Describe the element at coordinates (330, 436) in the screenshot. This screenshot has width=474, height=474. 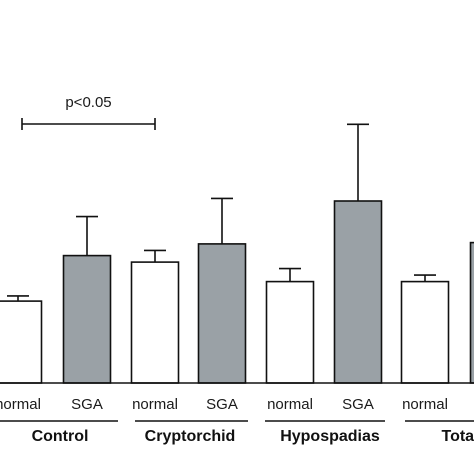
I see `group-label: Hypospadias` at that location.